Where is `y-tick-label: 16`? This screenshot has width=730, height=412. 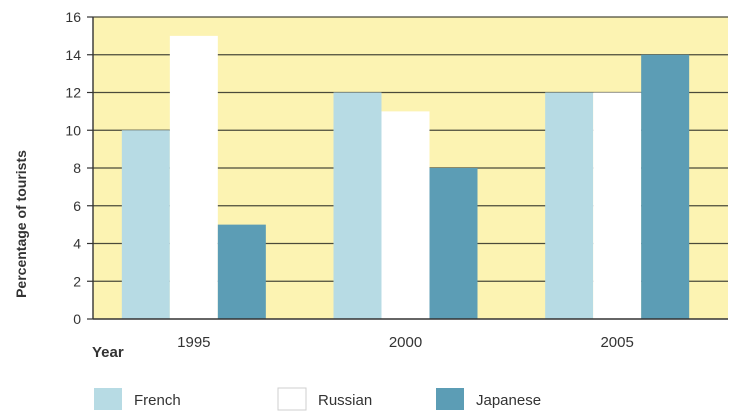 y-tick-label: 16 is located at coordinates (73, 17).